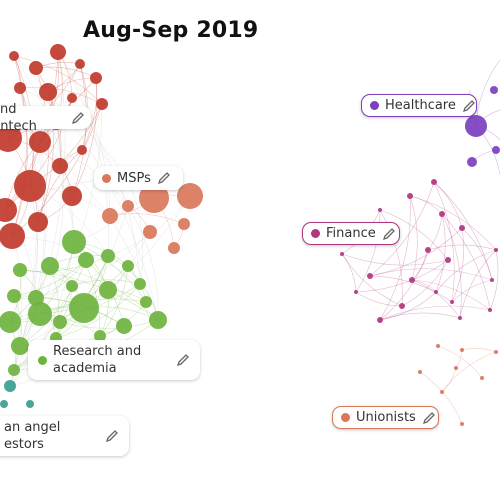  I want to click on cluster-label-angels: an angel estors, so click(64, 436).